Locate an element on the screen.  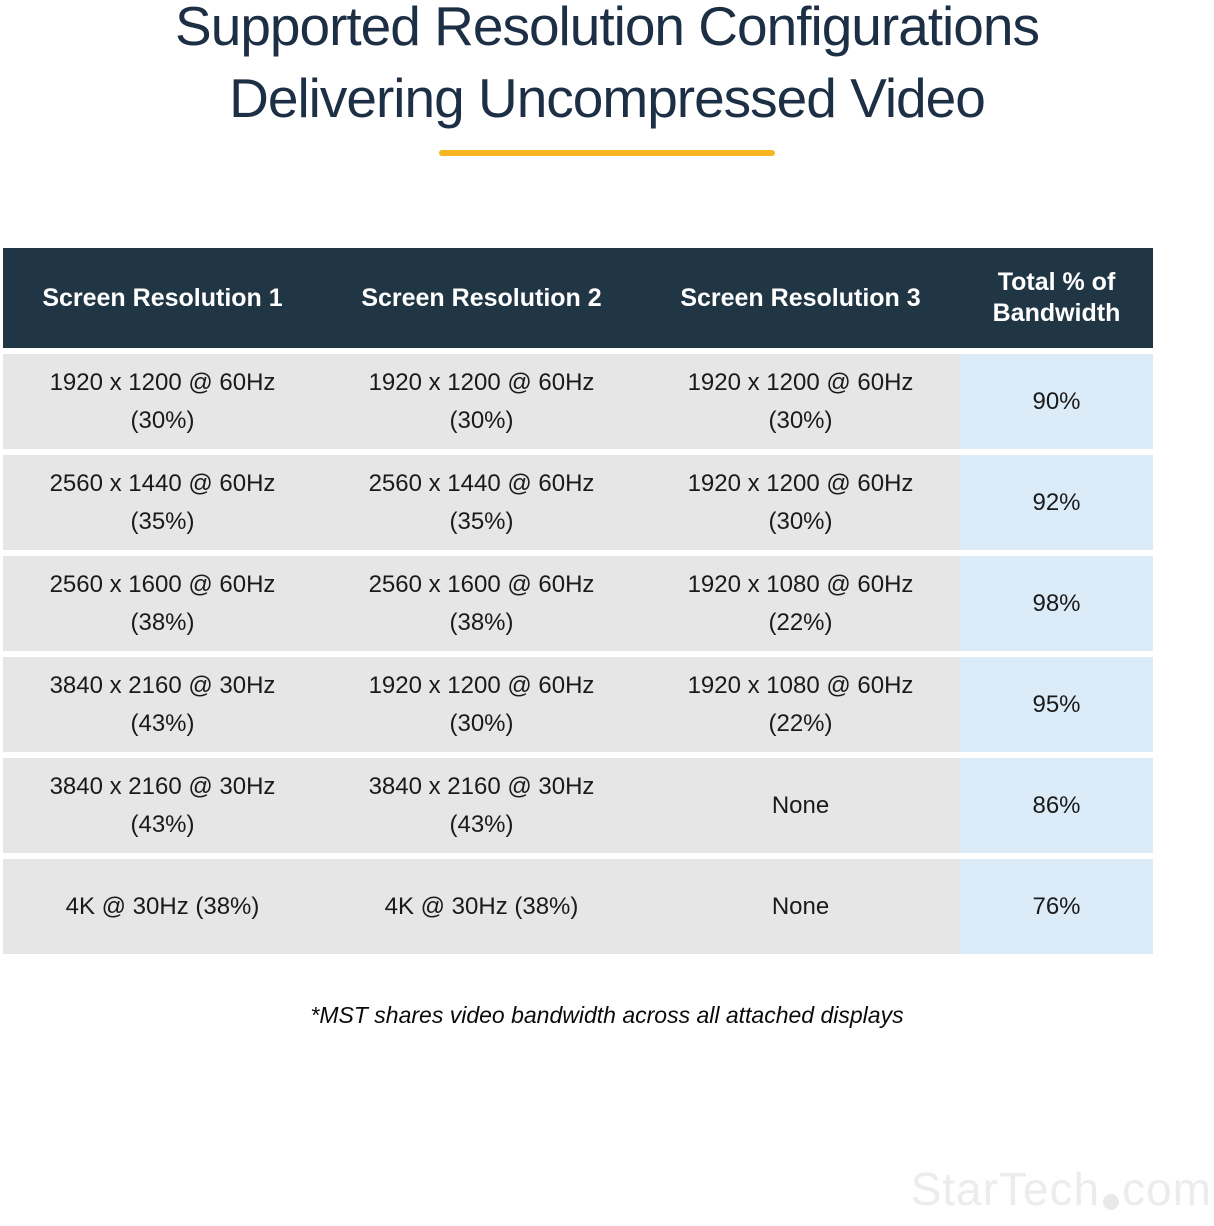
resolution-2-cell: 4K @ 30Hz (38%) is located at coordinates (481, 906).